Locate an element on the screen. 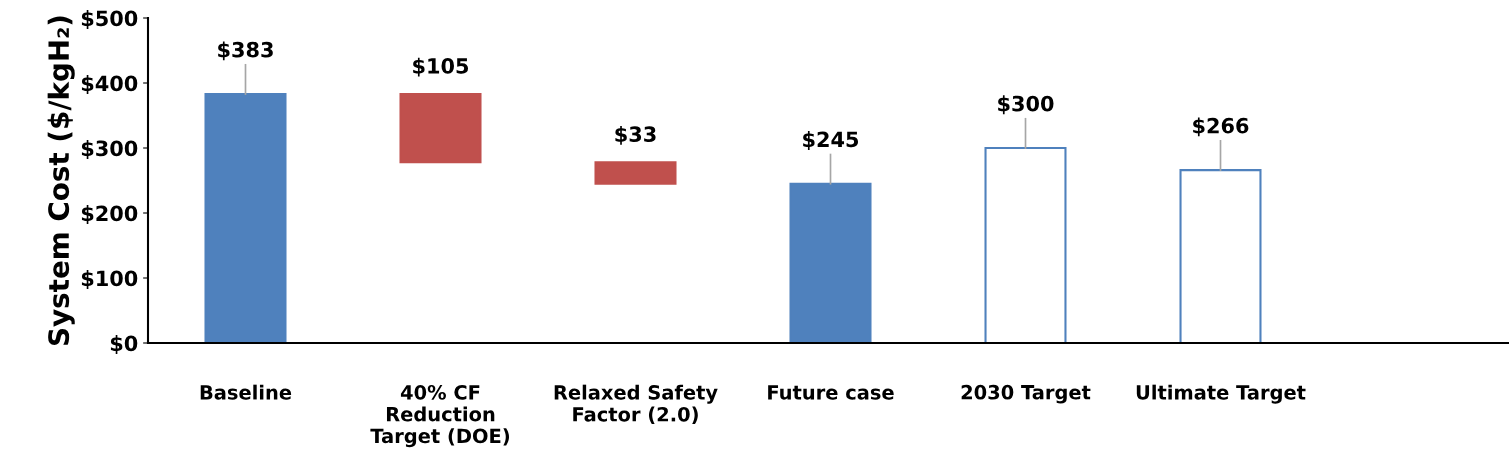  y-tick-label: $300 is located at coordinates (109, 149).